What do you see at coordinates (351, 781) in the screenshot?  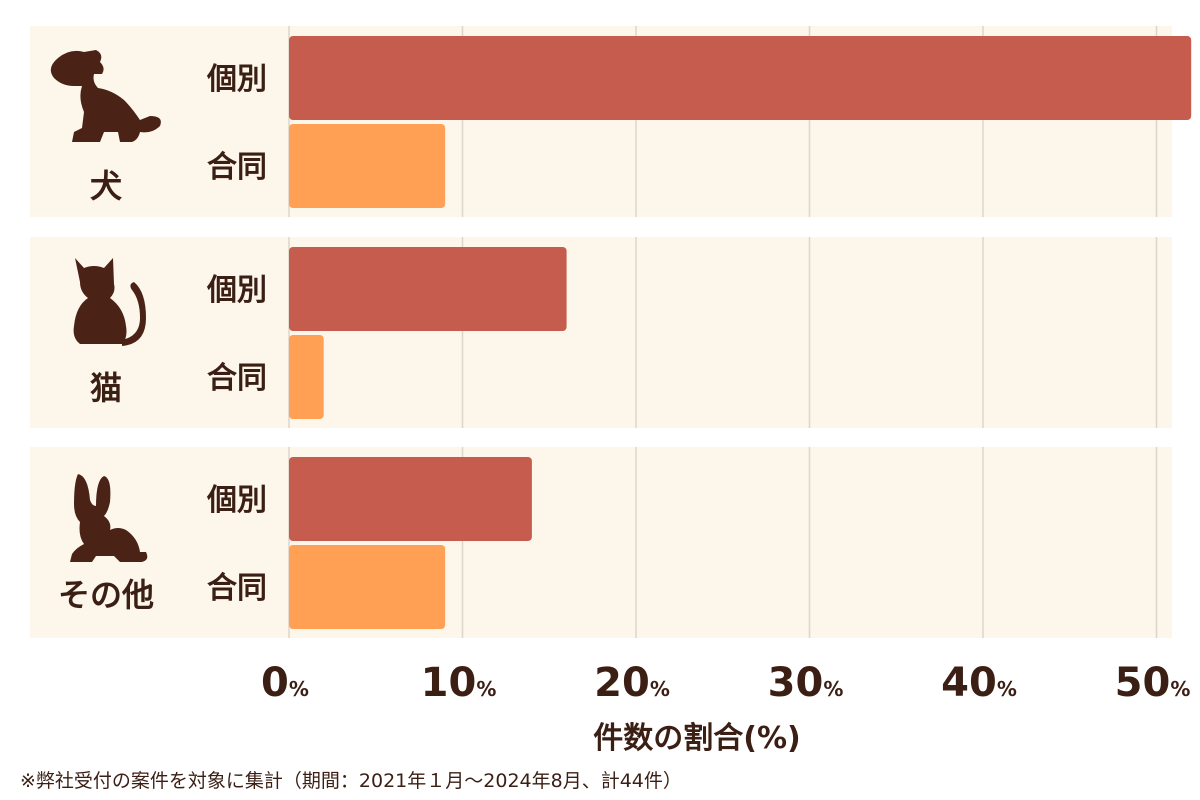 I see `footnote: ※弊社受付の案件を対象に集計（期間：2021年１月～2024年8月、計44件）` at bounding box center [351, 781].